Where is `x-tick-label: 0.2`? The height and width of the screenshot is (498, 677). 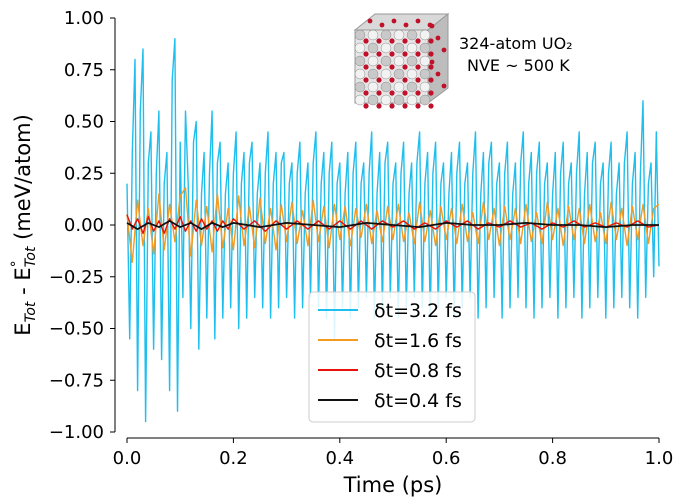
x-tick-label: 0.2 is located at coordinates (233, 458).